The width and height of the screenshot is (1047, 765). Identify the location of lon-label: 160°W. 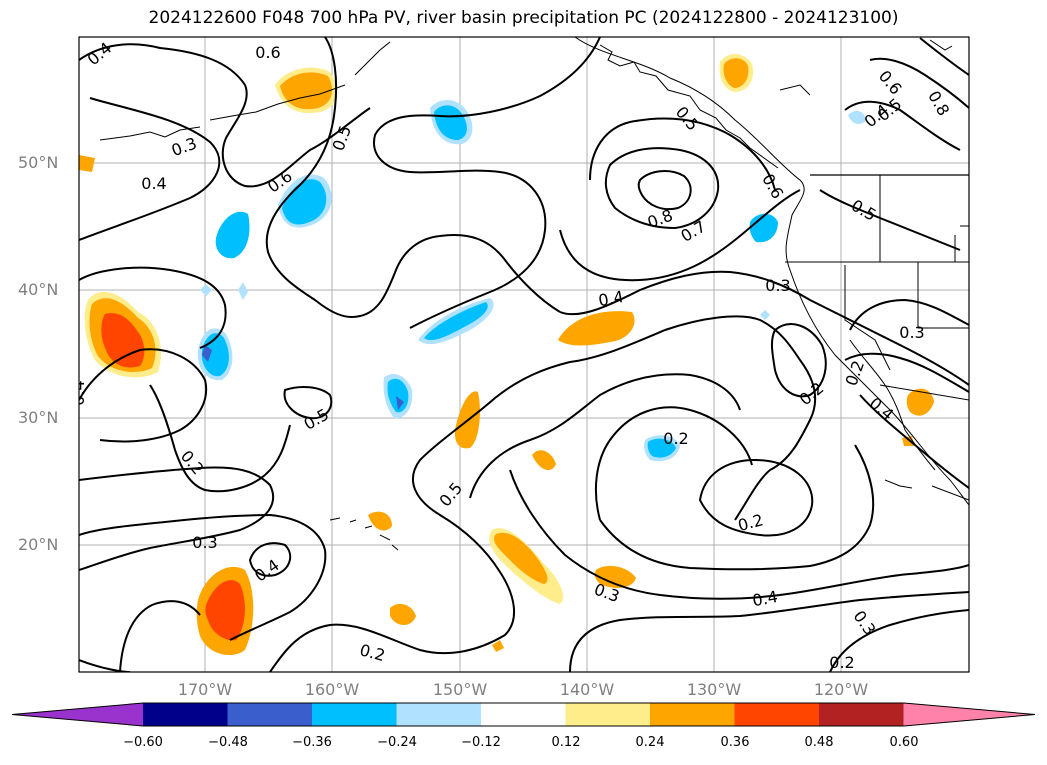
(332, 689).